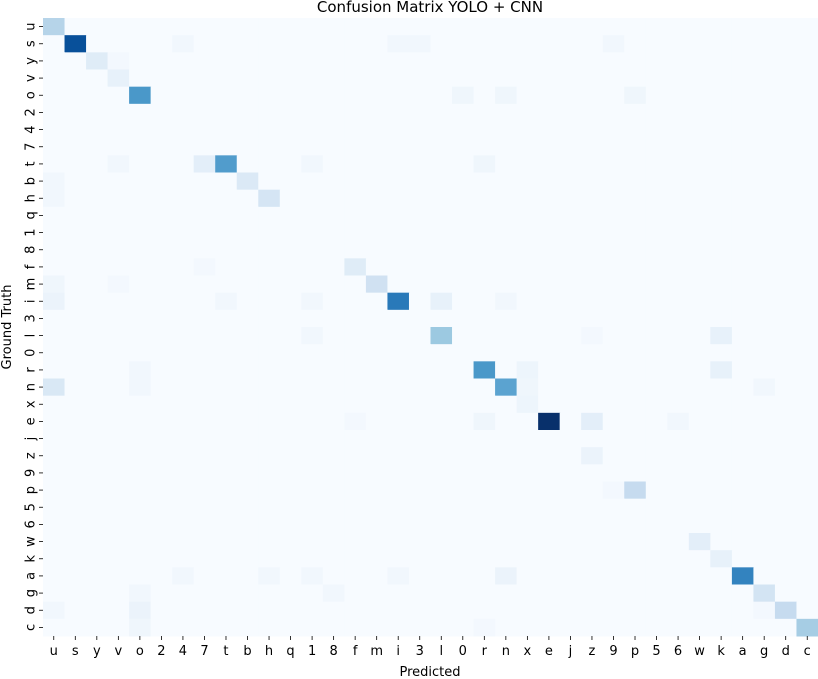 This screenshot has width=818, height=679. What do you see at coordinates (635, 627) in the screenshot?
I see `heatmap-cell-c-p` at bounding box center [635, 627].